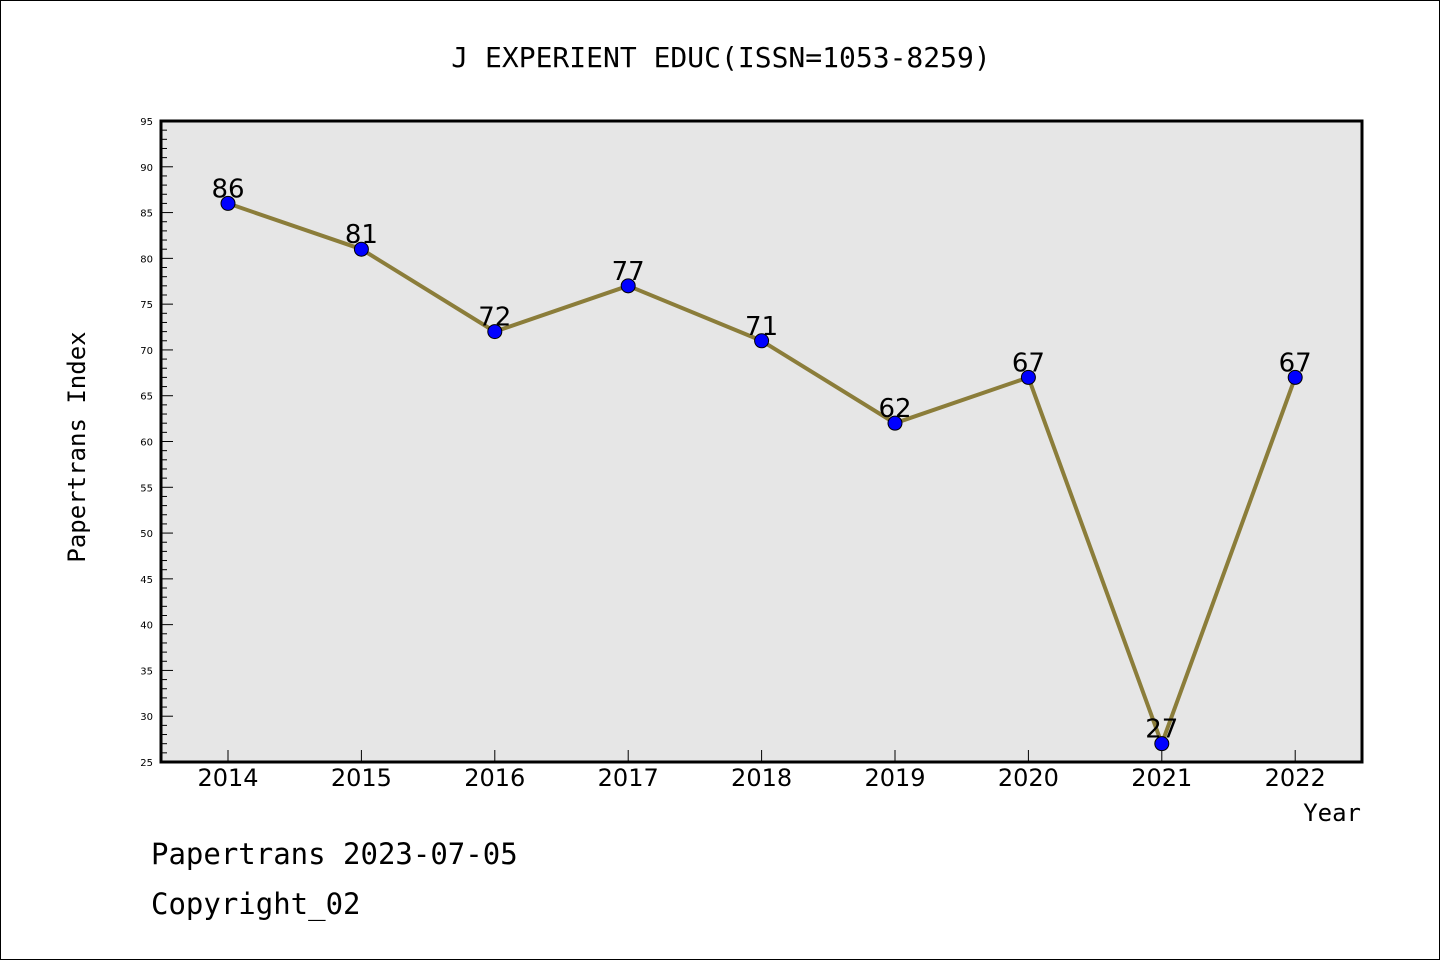  I want to click on y-tick-label: 60, so click(146, 443).